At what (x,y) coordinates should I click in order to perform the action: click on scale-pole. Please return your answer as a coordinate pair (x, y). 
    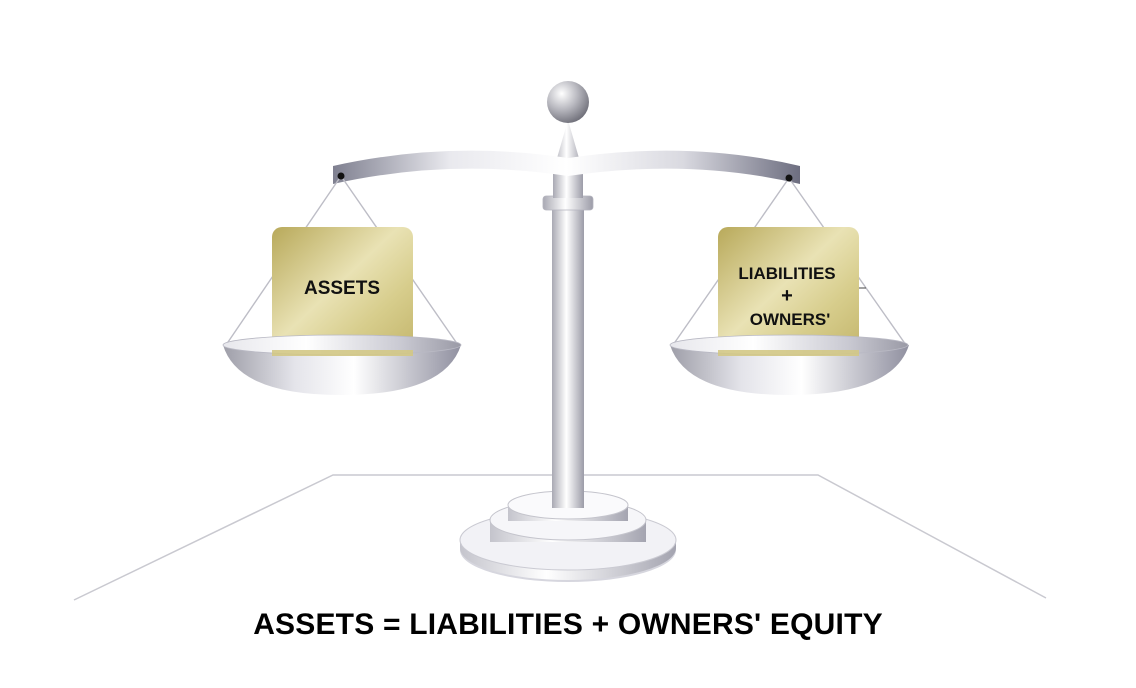
    Looking at the image, I should click on (568, 314).